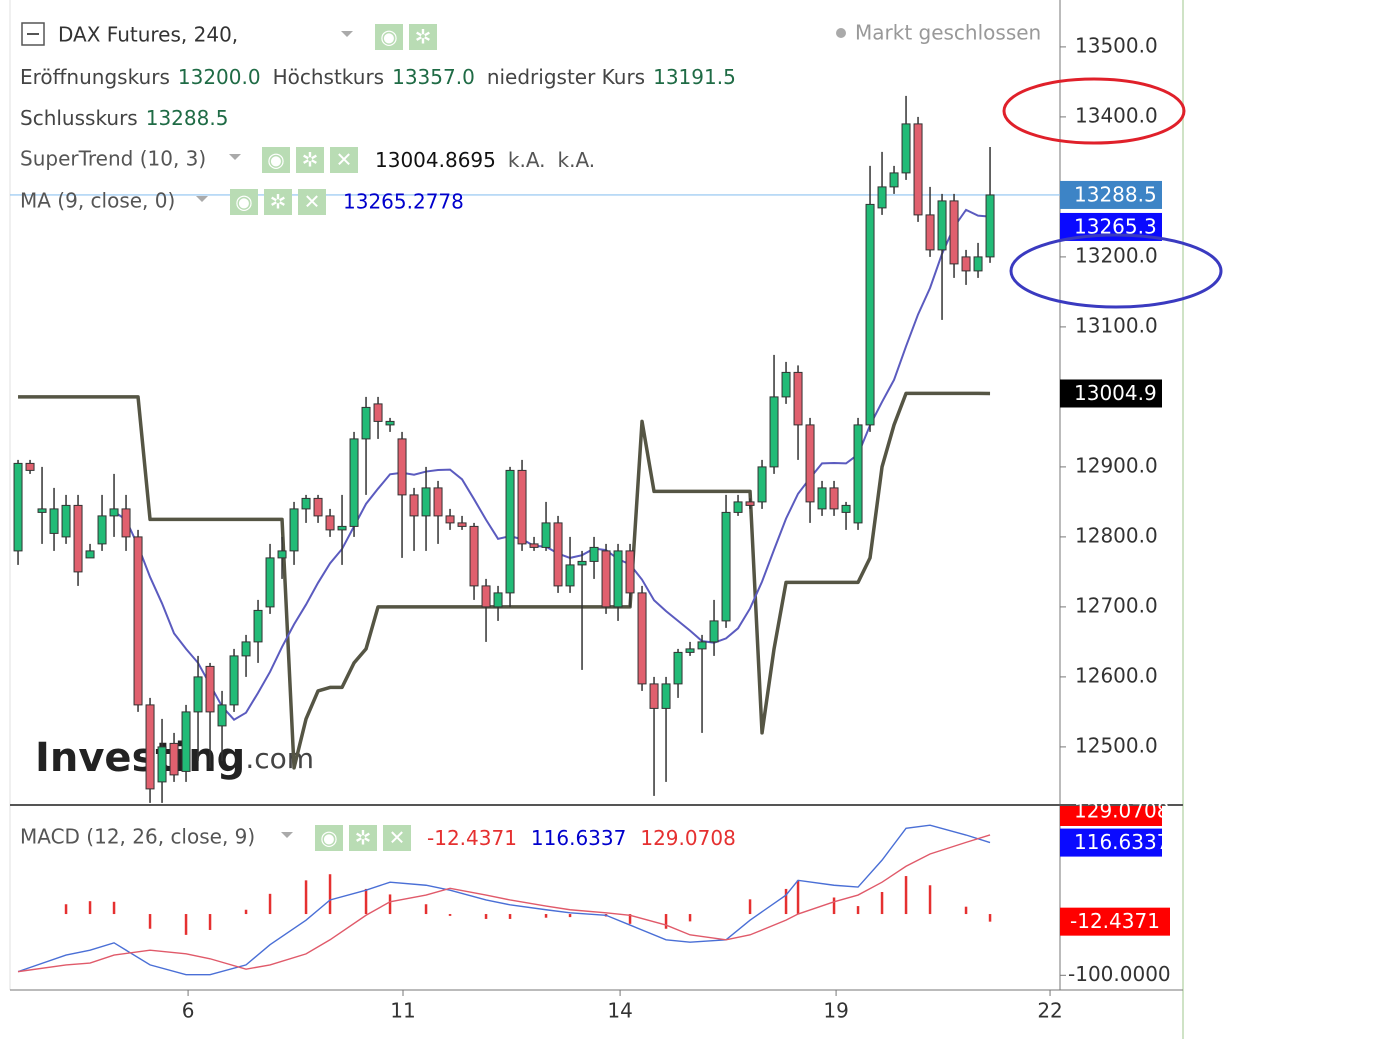  What do you see at coordinates (403, 202) in the screenshot?
I see `ma-value: 13265.2778` at bounding box center [403, 202].